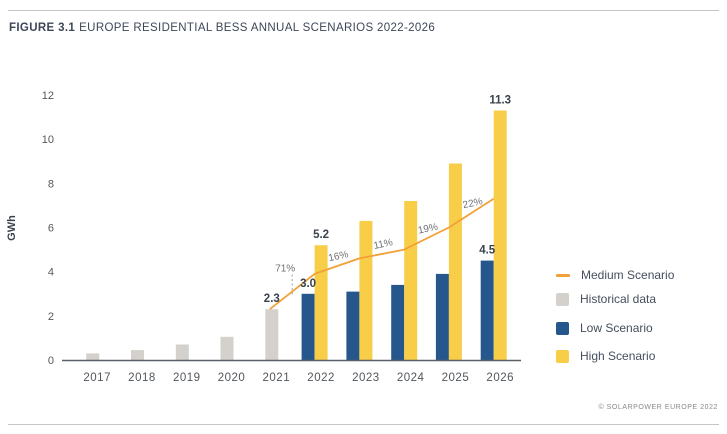 This screenshot has height=434, width=727. What do you see at coordinates (12, 228) in the screenshot?
I see `y-axis-title: GWh` at bounding box center [12, 228].